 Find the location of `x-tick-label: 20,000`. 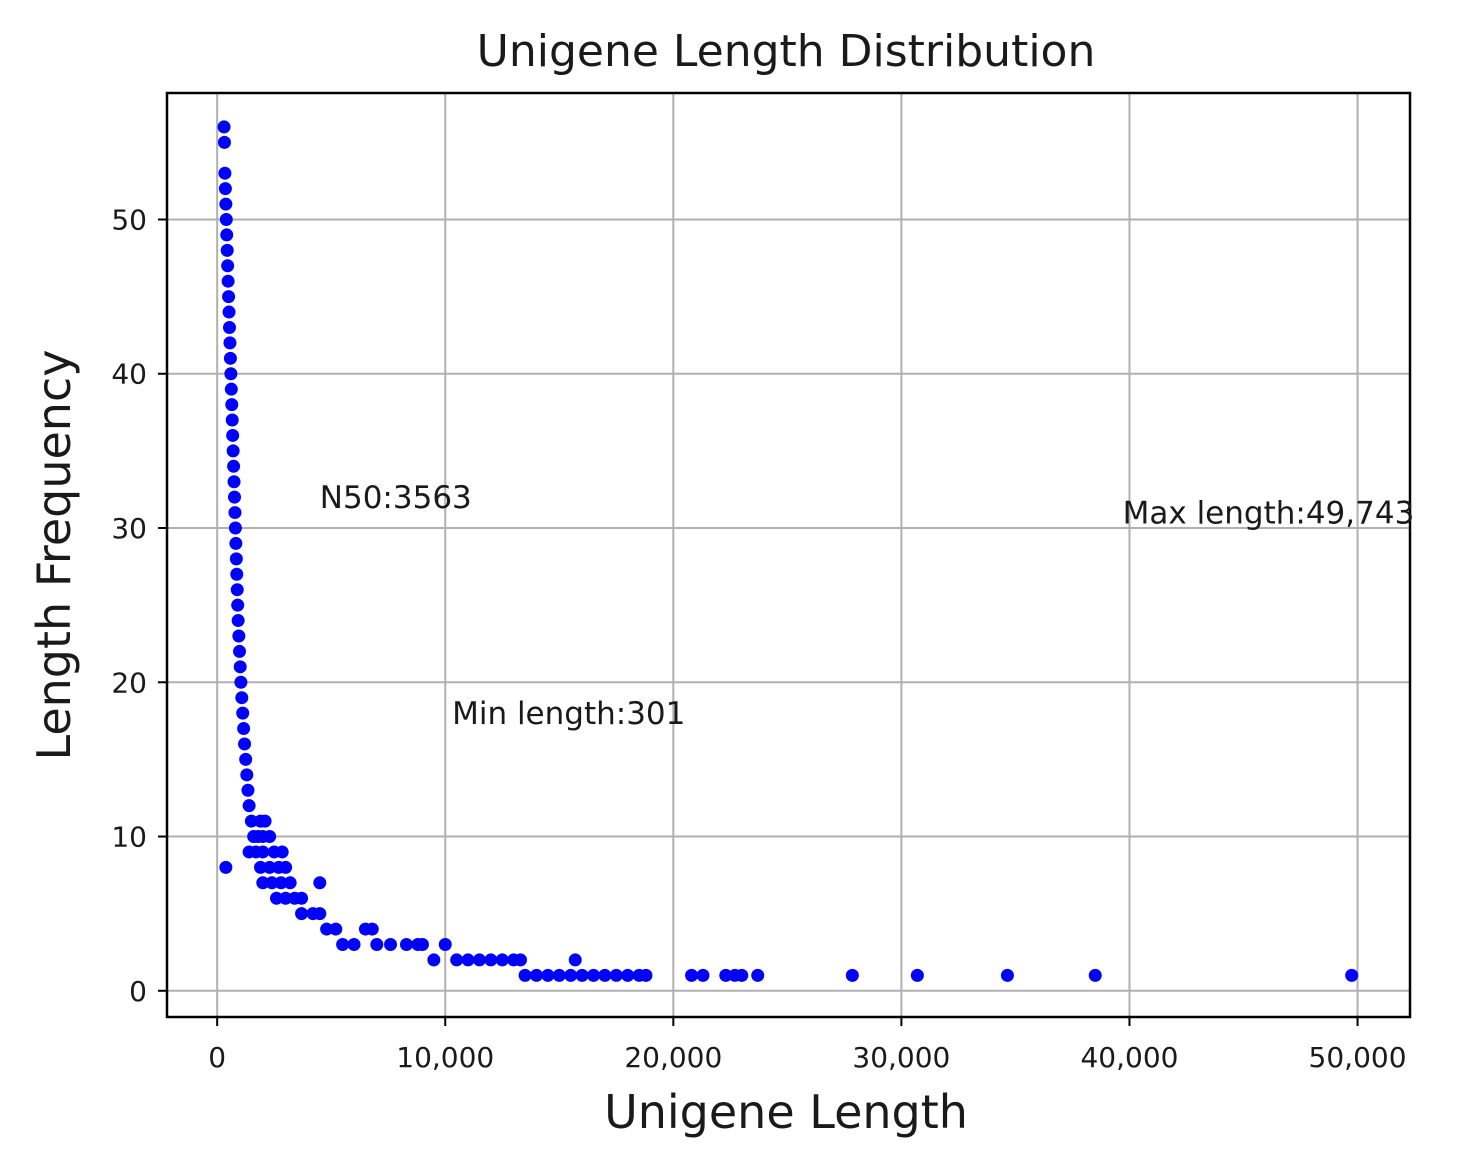

x-tick-label: 20,000 is located at coordinates (673, 1057).